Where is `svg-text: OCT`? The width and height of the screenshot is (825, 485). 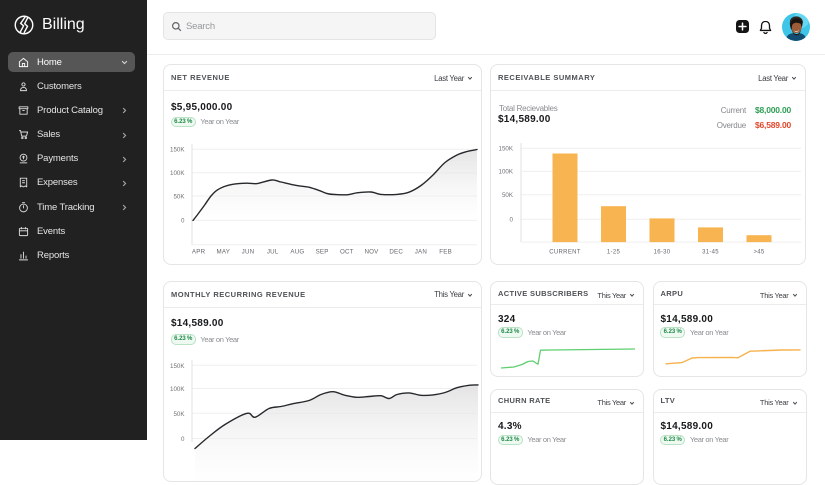 svg-text: OCT is located at coordinates (347, 252).